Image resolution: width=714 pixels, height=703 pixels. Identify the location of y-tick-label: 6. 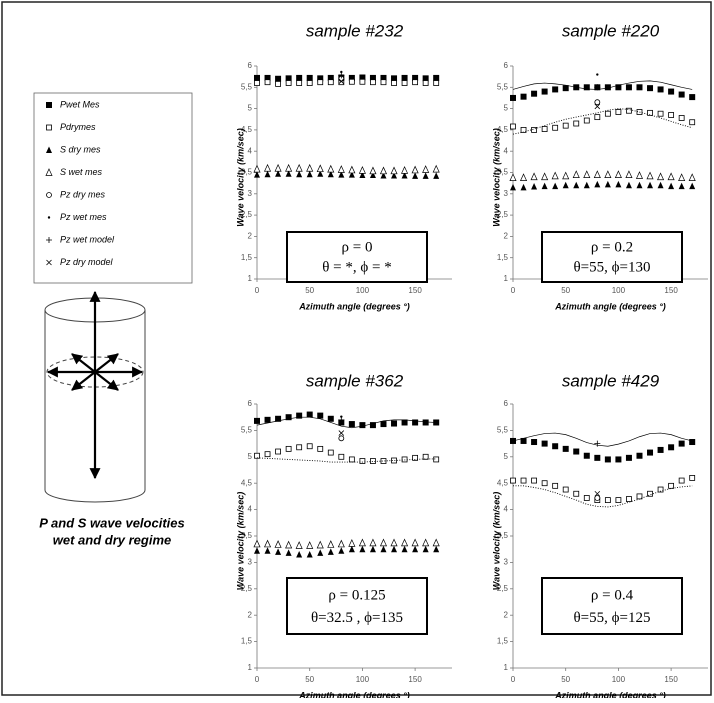
(506, 403).